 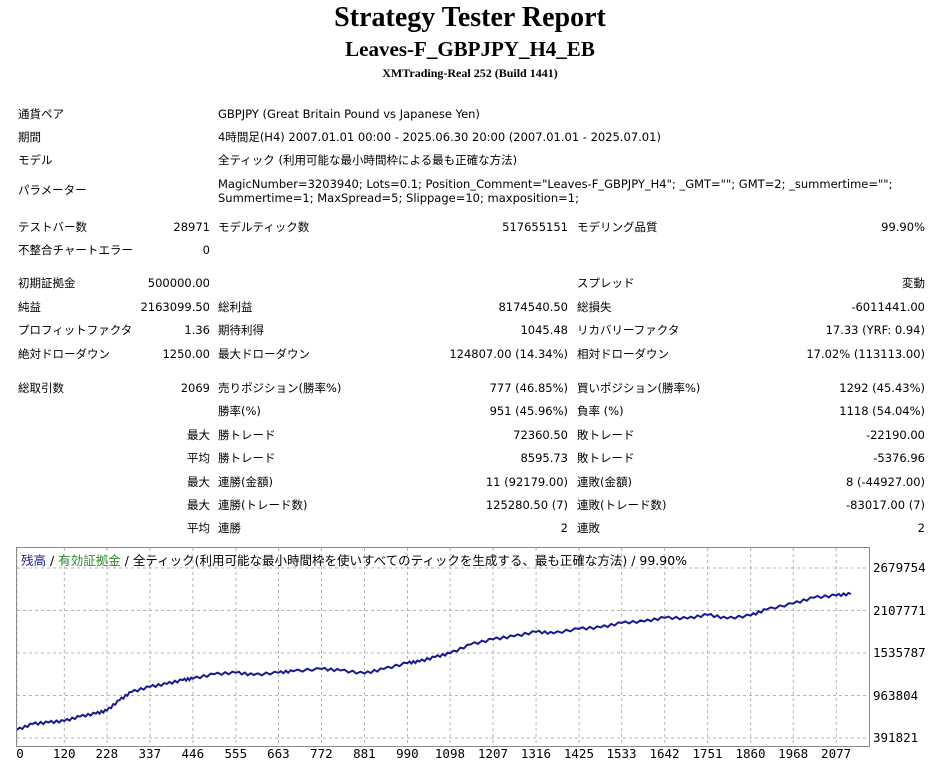 What do you see at coordinates (888, 307) in the screenshot?
I see `gross-loss-value: -6011441.00` at bounding box center [888, 307].